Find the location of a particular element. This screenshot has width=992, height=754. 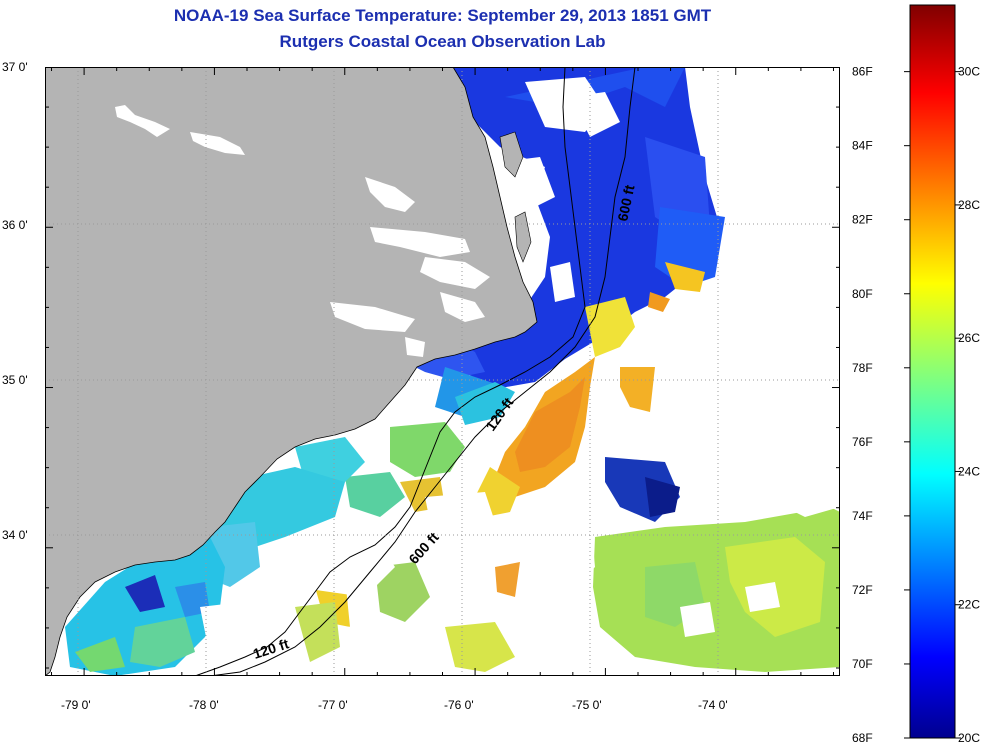

barrier-islands is located at coordinates (515, 197).